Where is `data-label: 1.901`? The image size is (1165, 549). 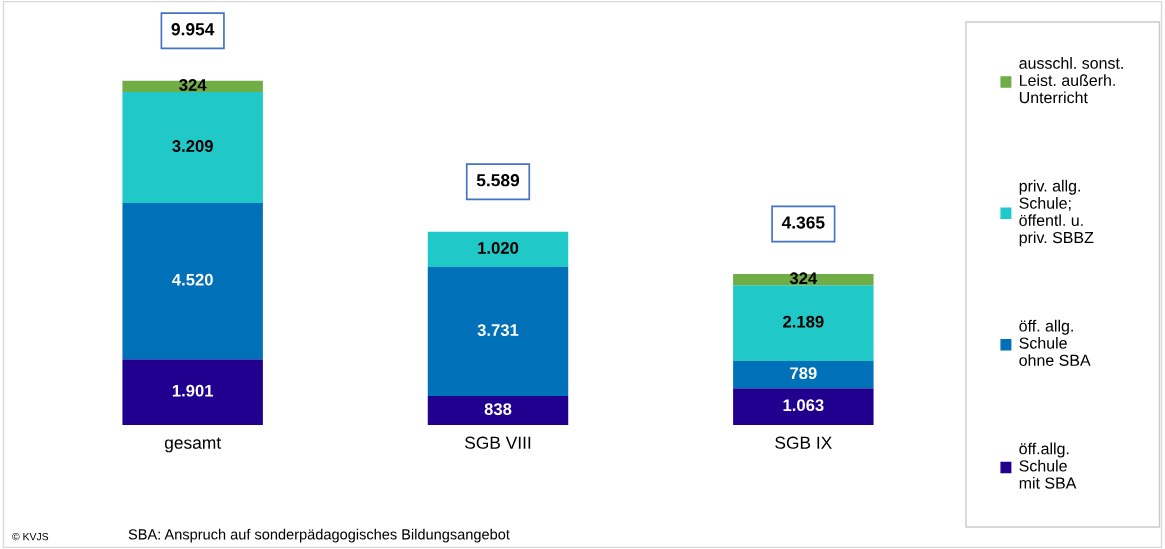 data-label: 1.901 is located at coordinates (193, 390).